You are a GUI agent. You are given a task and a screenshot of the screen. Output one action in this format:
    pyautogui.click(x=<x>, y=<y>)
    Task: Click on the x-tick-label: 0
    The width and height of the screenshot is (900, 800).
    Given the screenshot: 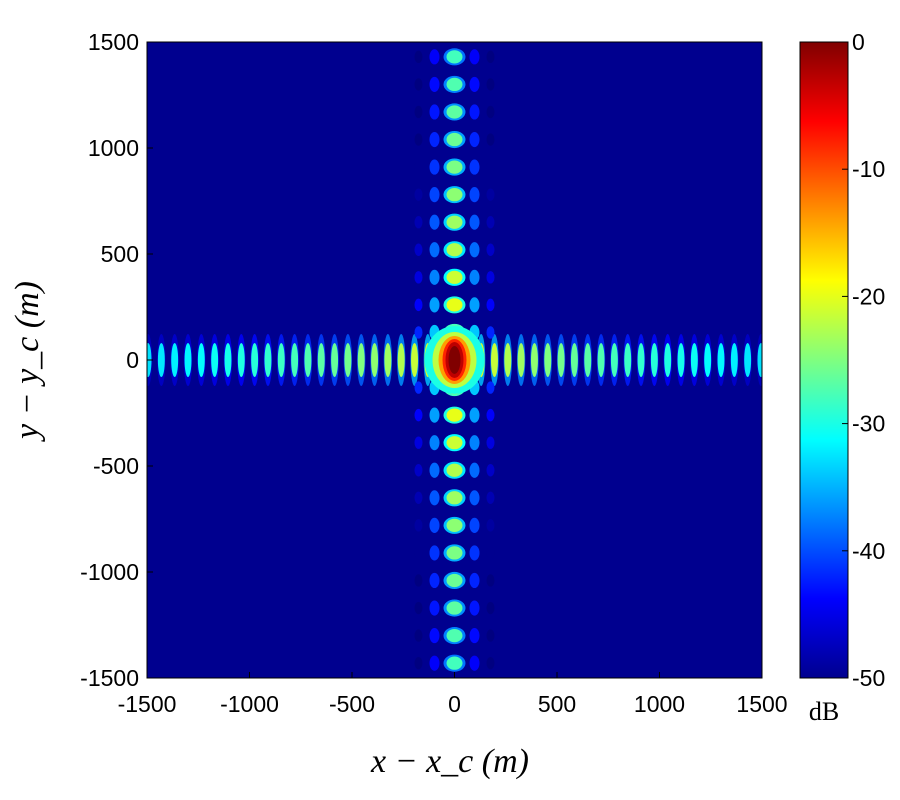 What is the action you would take?
    pyautogui.click(x=454, y=704)
    